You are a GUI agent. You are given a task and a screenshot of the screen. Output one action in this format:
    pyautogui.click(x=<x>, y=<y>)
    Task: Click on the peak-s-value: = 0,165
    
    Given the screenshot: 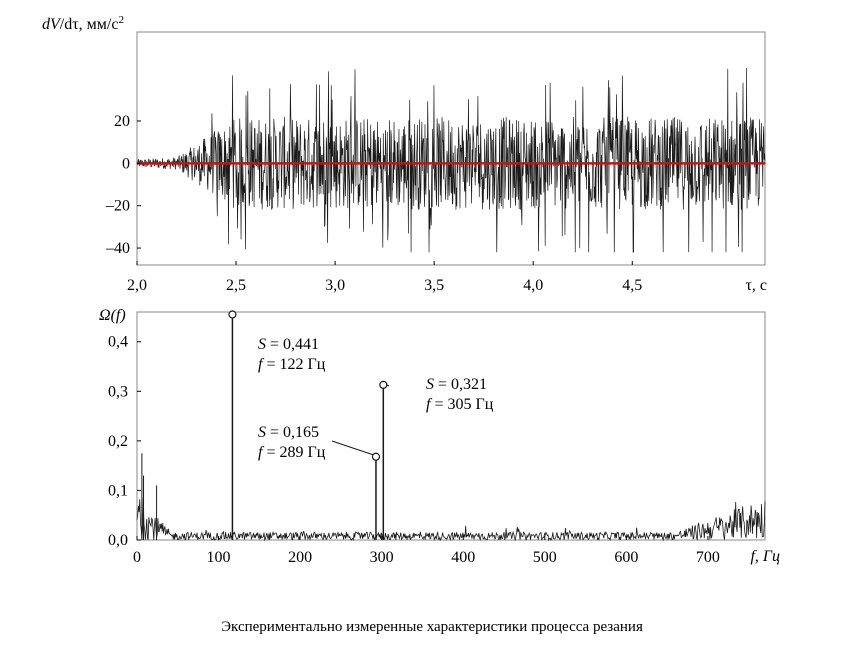 What is the action you would take?
    pyautogui.click(x=292, y=432)
    